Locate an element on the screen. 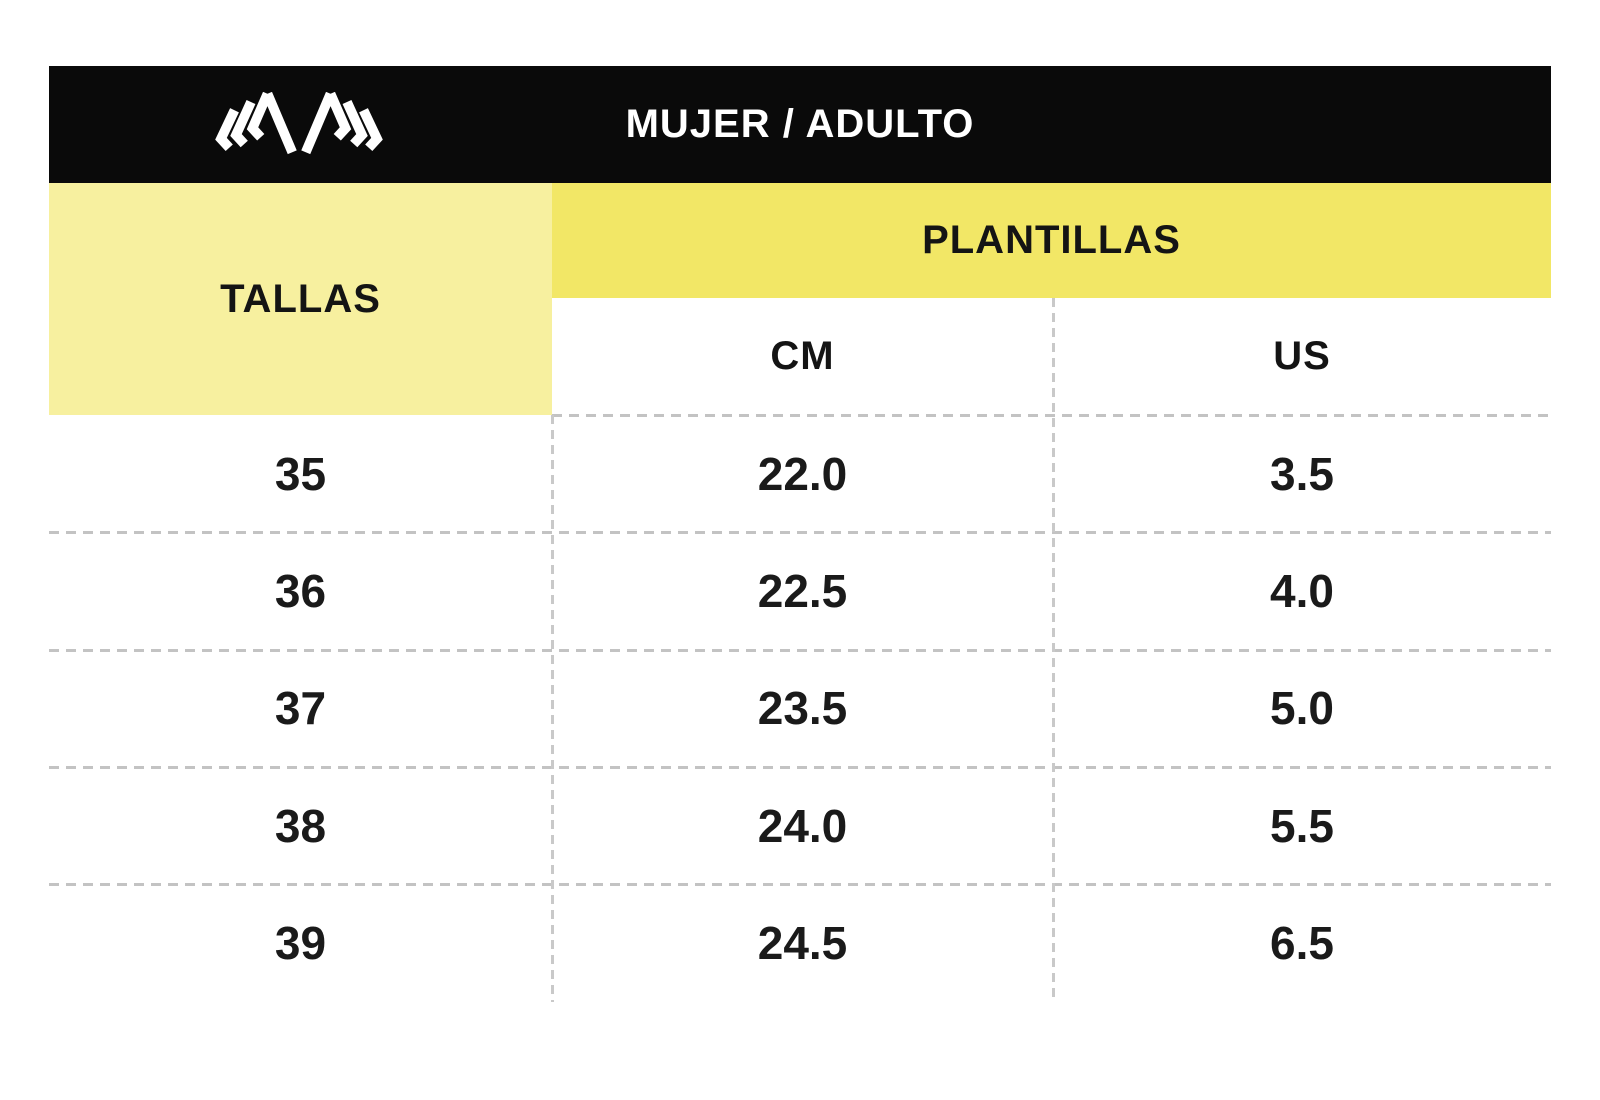  size-cell: 35 is located at coordinates (300, 473).